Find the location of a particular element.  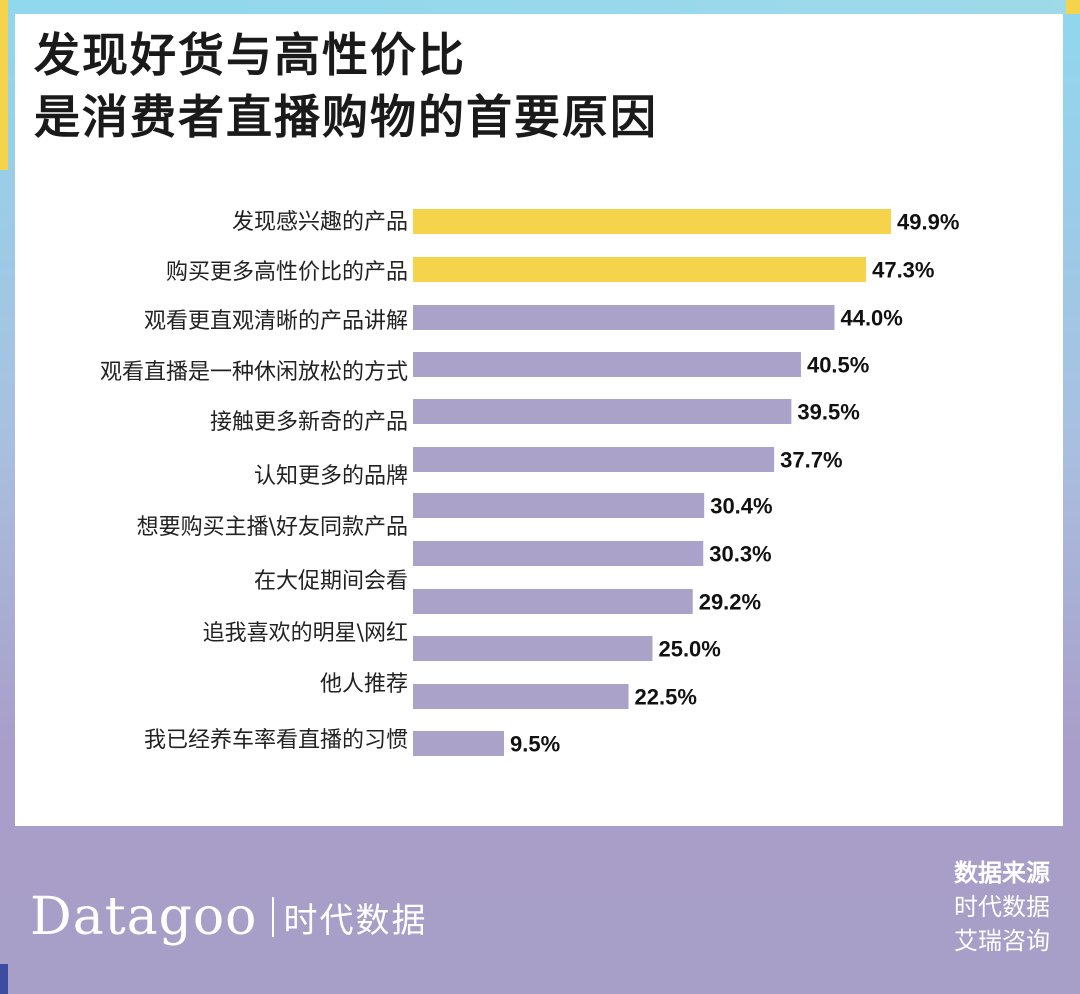

top-decor-strip is located at coordinates (540, 7).